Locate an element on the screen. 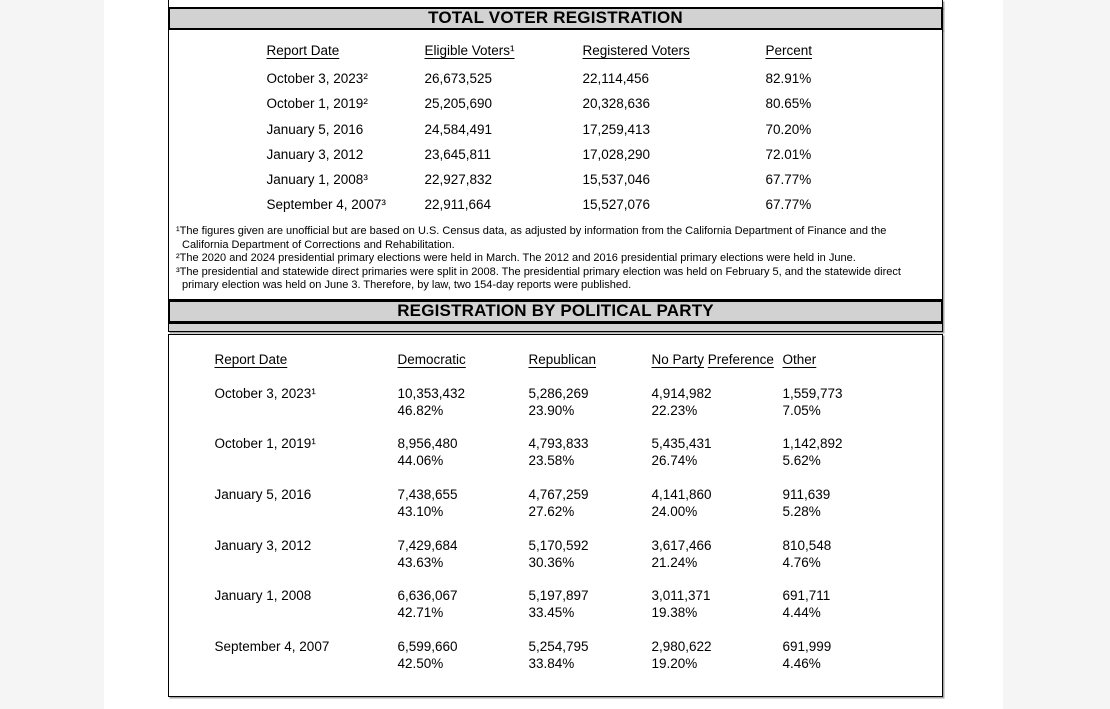 This screenshot has width=1110, height=709. republican-pct-cell: 33.84% is located at coordinates (551, 663).